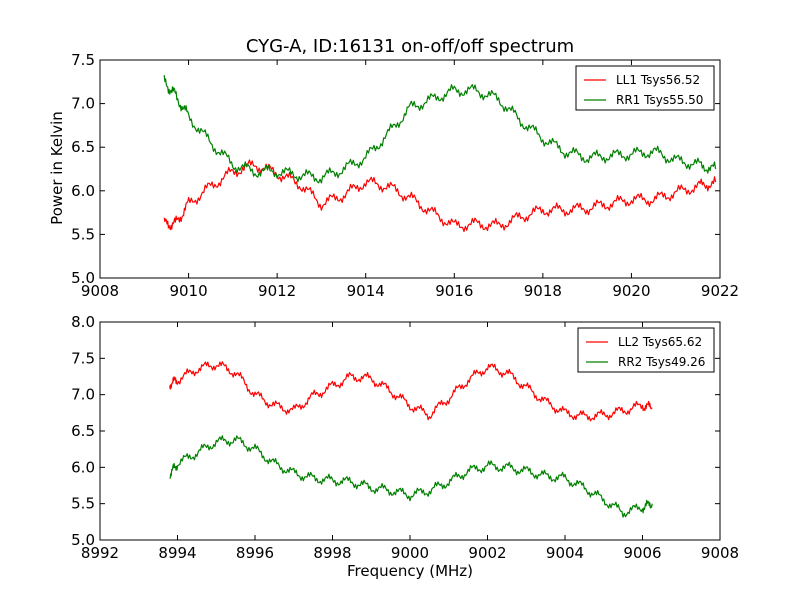  Describe the element at coordinates (660, 342) in the screenshot. I see `legend-entry: LL2 Tsys65.62` at that location.